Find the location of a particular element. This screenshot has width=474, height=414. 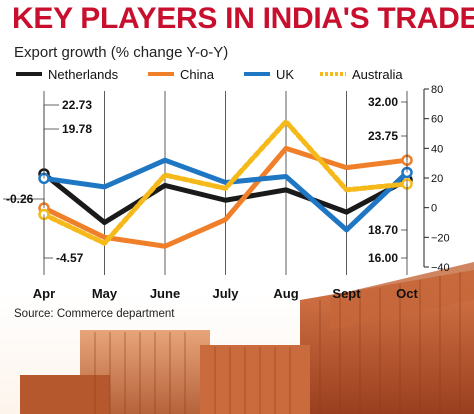

legend-label-australia: Australia is located at coordinates (377, 74).